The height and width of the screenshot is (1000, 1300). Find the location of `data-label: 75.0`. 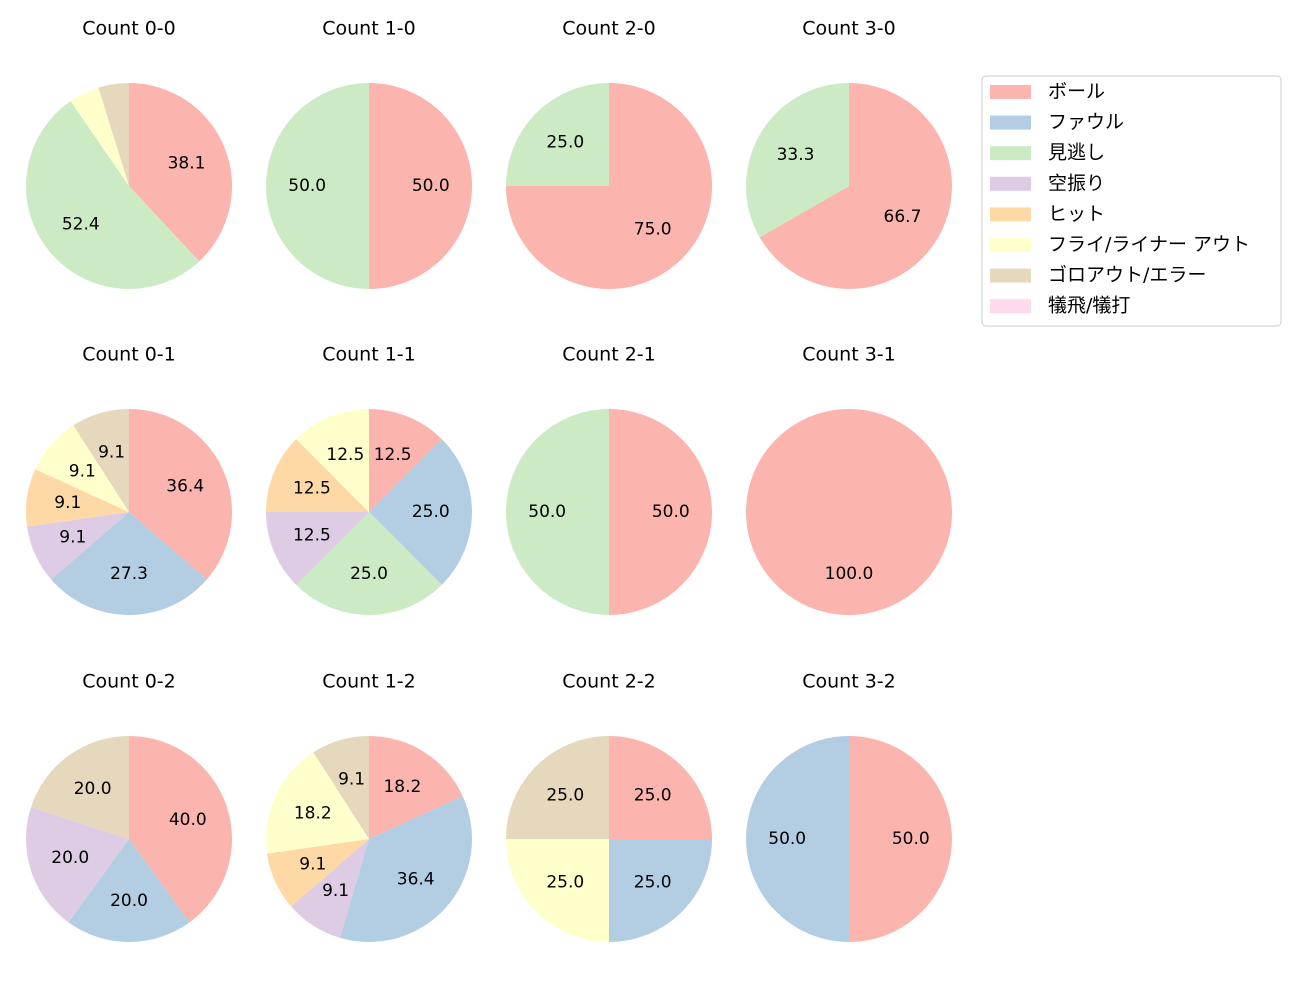

data-label: 75.0 is located at coordinates (653, 230).